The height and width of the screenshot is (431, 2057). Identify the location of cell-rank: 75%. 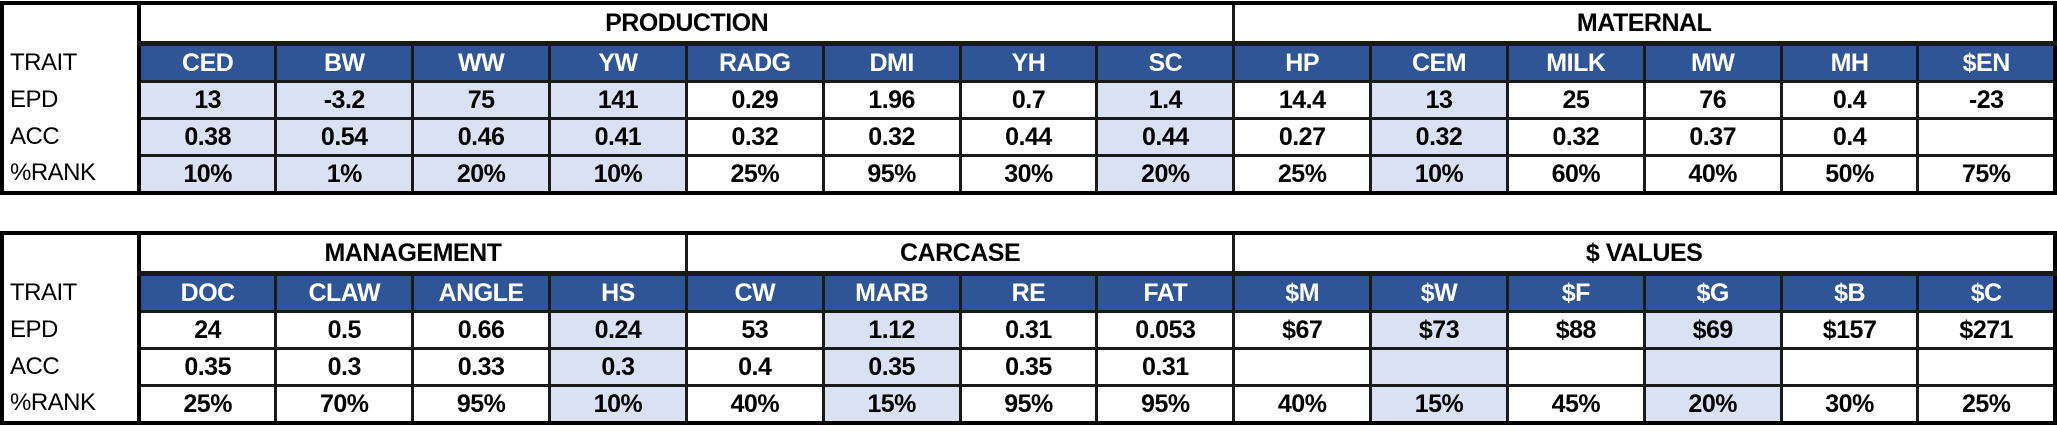
(1986, 174).